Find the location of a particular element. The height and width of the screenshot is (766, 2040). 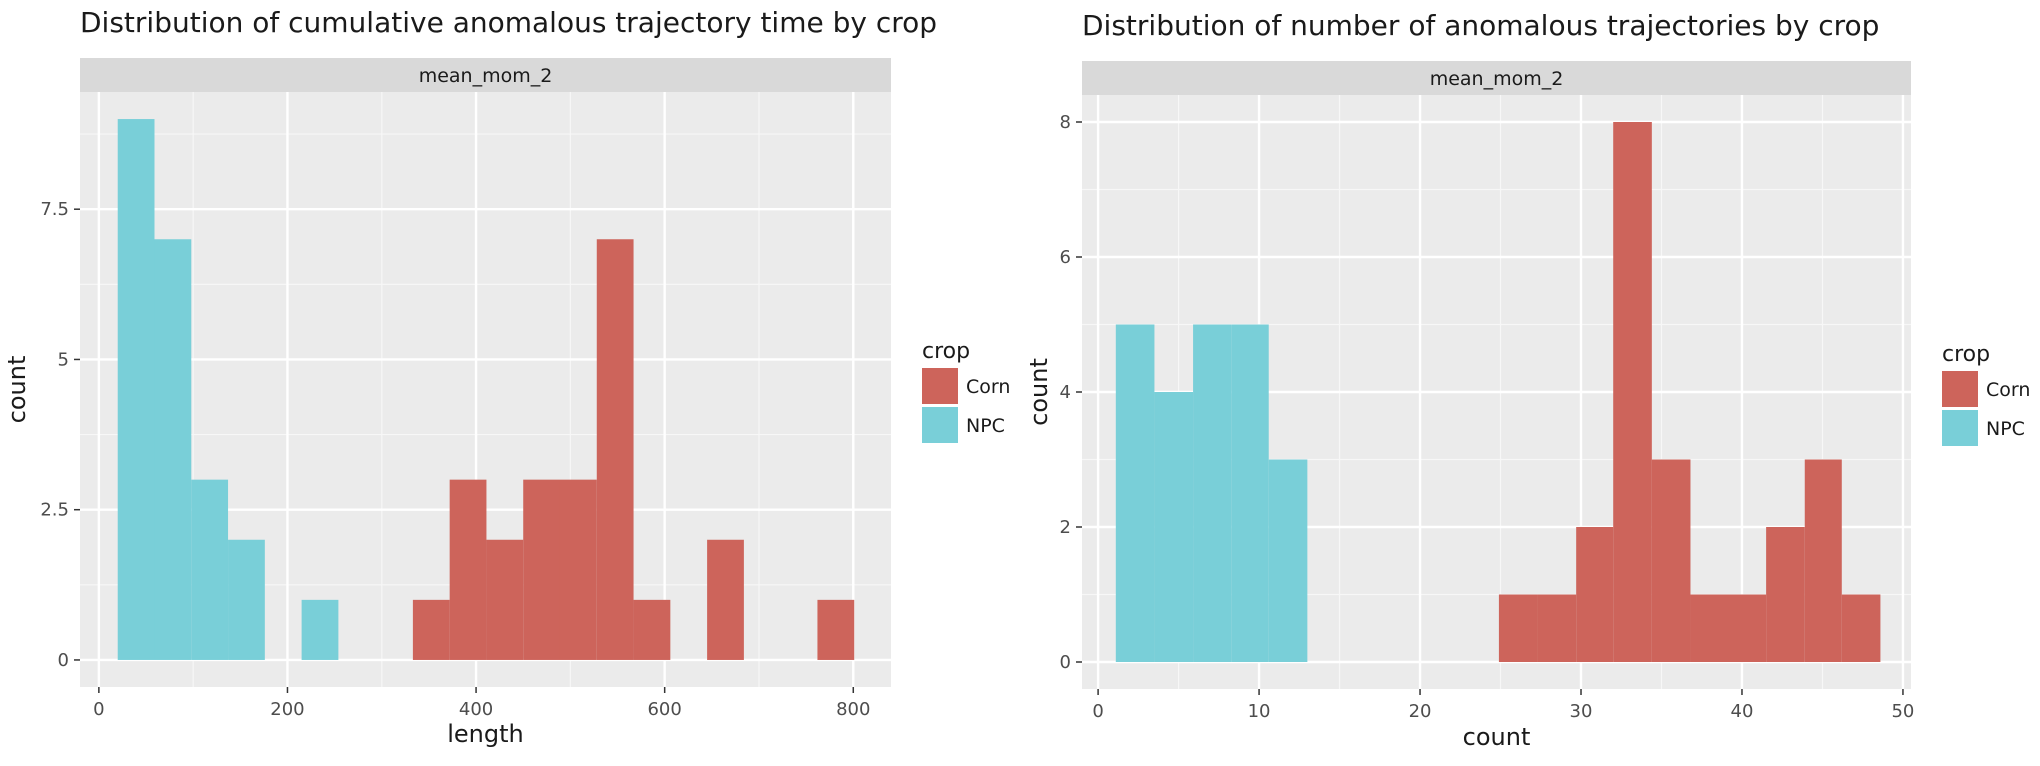

y-tick-label: 7.5 is located at coordinates (54, 209).